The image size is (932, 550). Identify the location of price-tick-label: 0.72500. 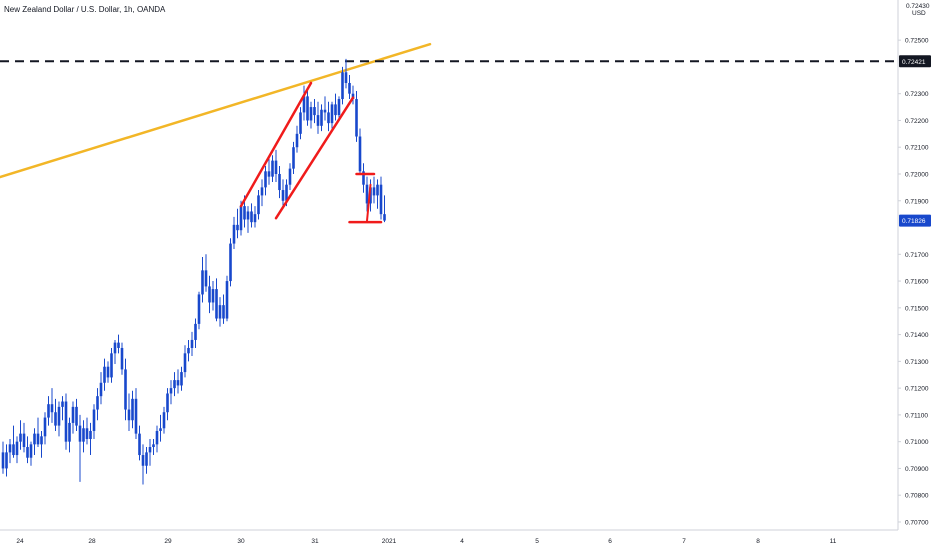
(917, 41).